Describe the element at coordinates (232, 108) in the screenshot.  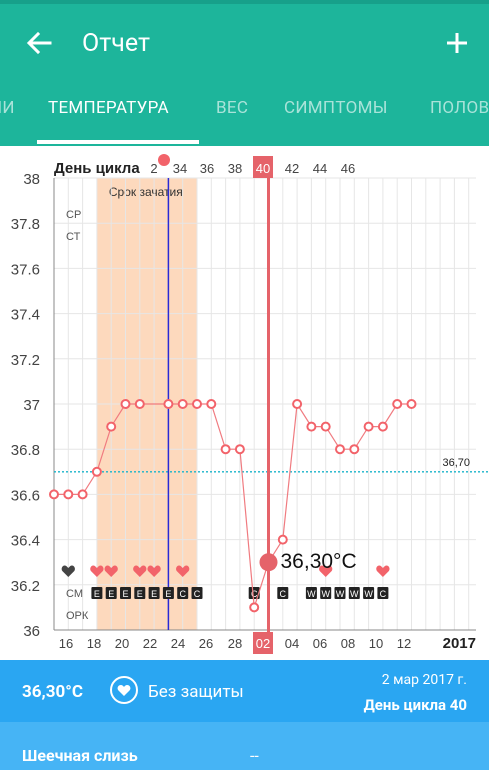
I see `tab-weight: ВЕС` at that location.